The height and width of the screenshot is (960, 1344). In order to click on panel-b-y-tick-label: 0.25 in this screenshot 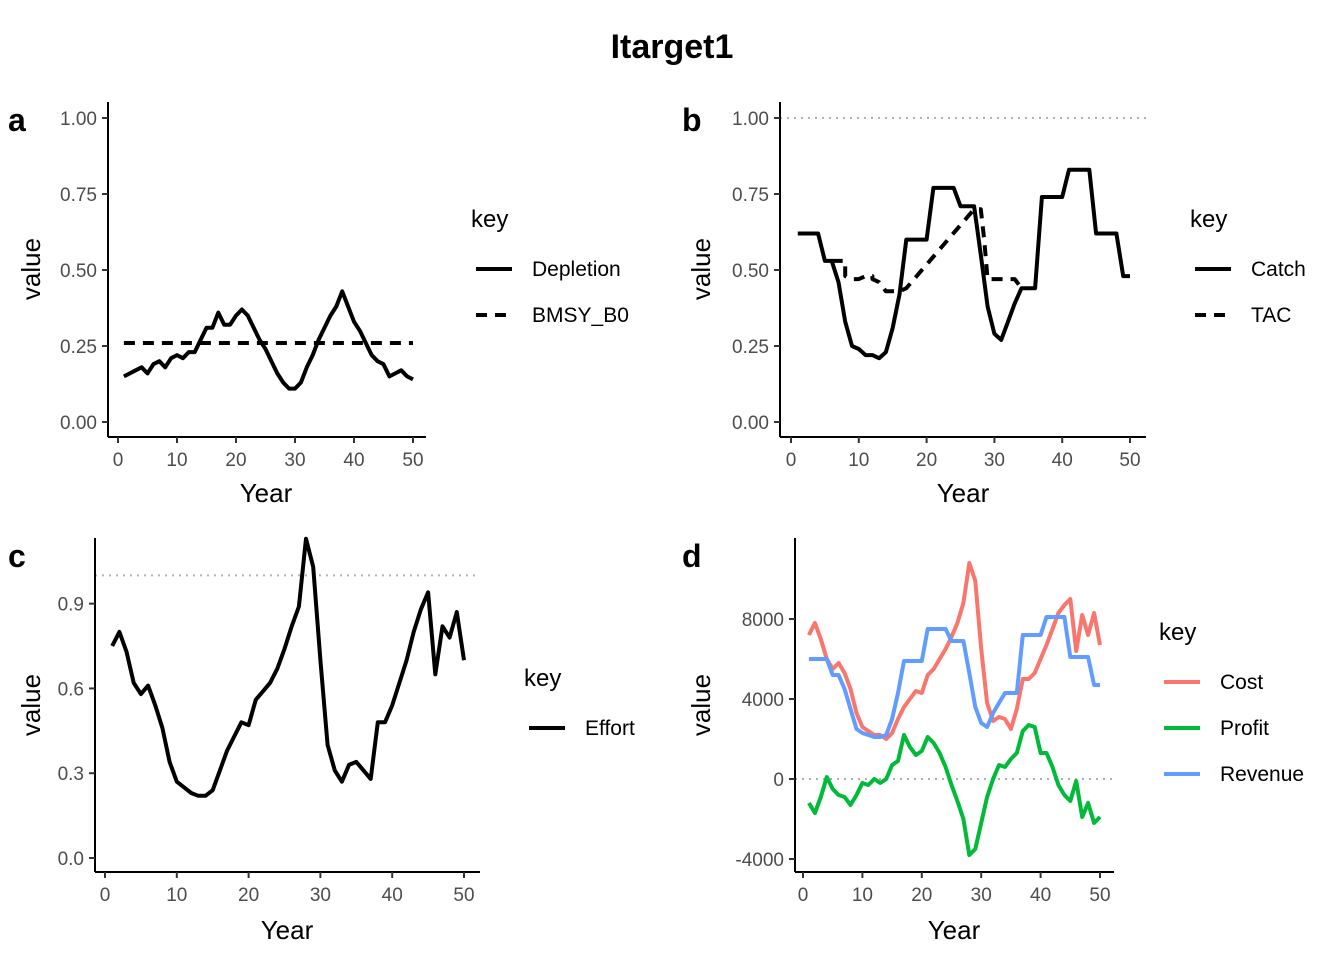, I will do `click(750, 347)`.